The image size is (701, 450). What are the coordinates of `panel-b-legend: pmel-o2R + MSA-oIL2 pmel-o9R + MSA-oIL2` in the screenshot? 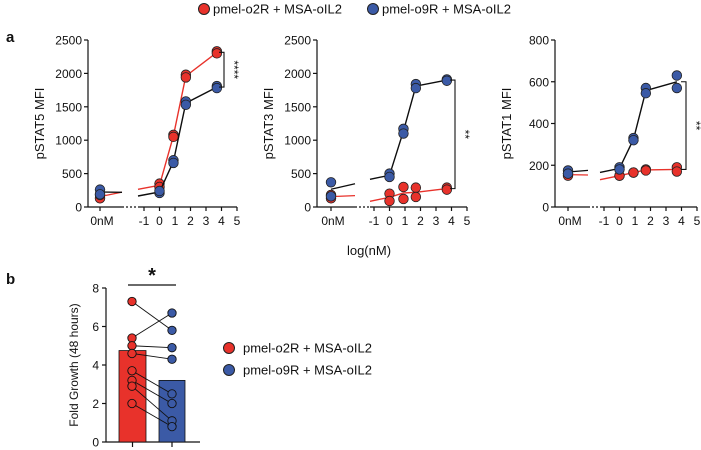 It's located at (297, 359).